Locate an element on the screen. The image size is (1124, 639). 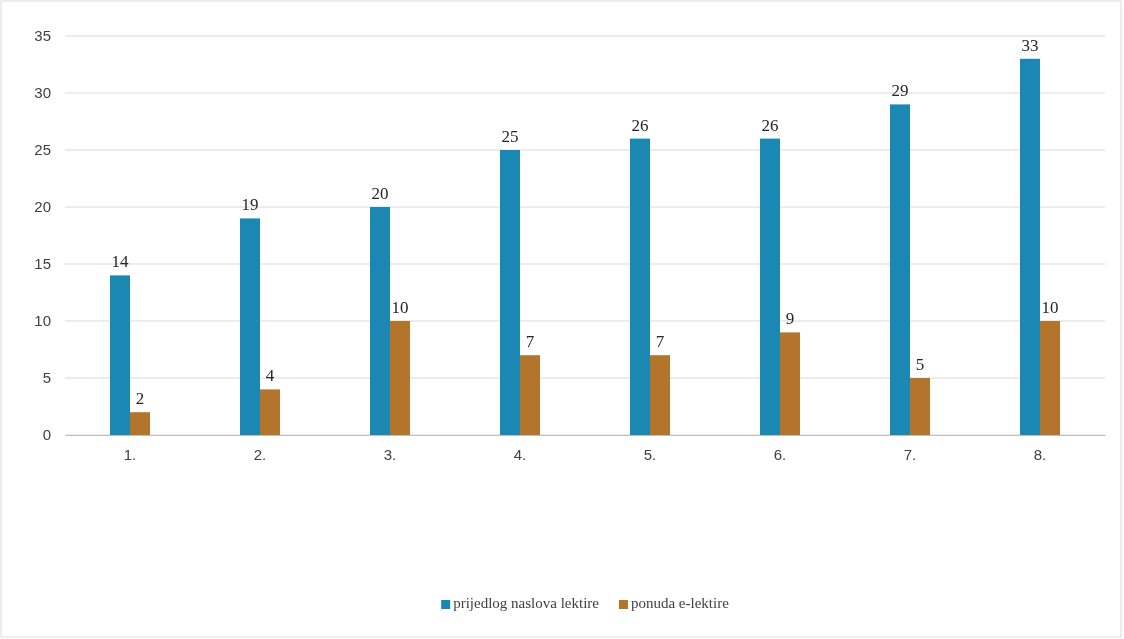
y-tick-label: 0 is located at coordinates (46, 435).